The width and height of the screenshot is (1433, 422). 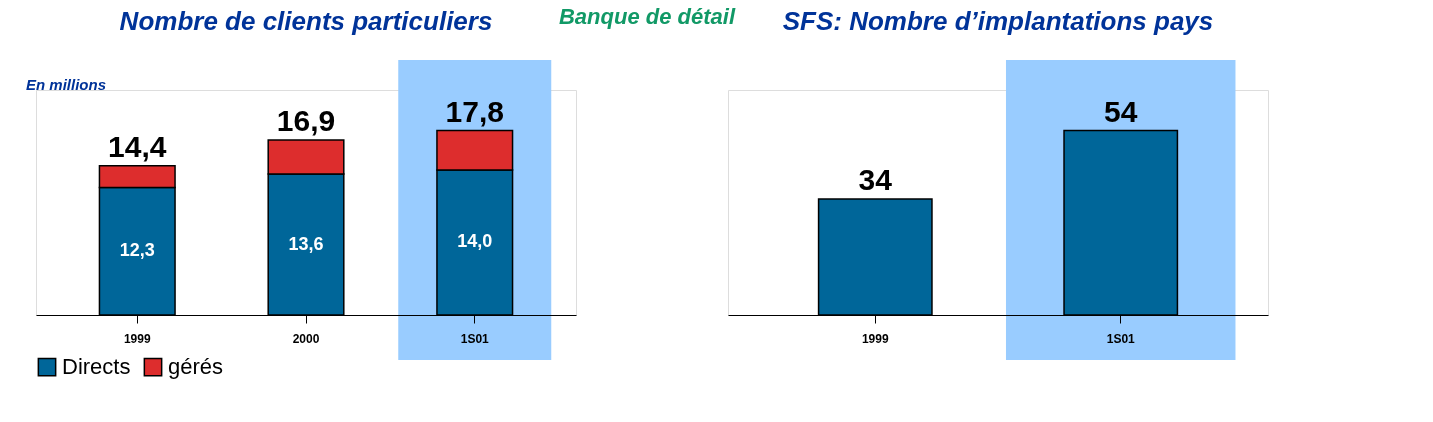 I want to click on legend-label: Directs, so click(x=96, y=367).